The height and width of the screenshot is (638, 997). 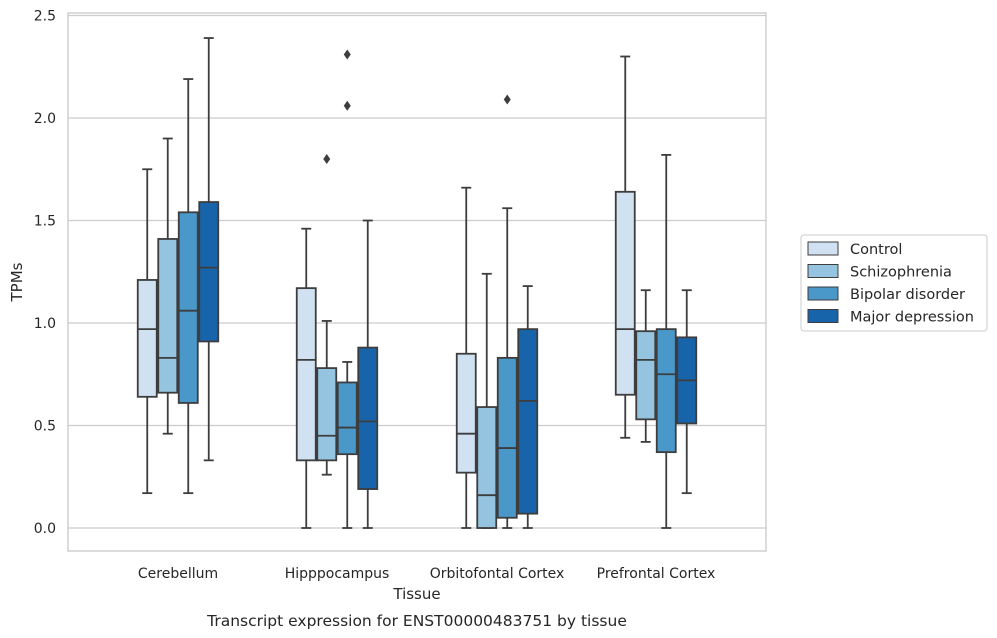 What do you see at coordinates (907, 295) in the screenshot?
I see `legend-label: Bipolar disorder` at bounding box center [907, 295].